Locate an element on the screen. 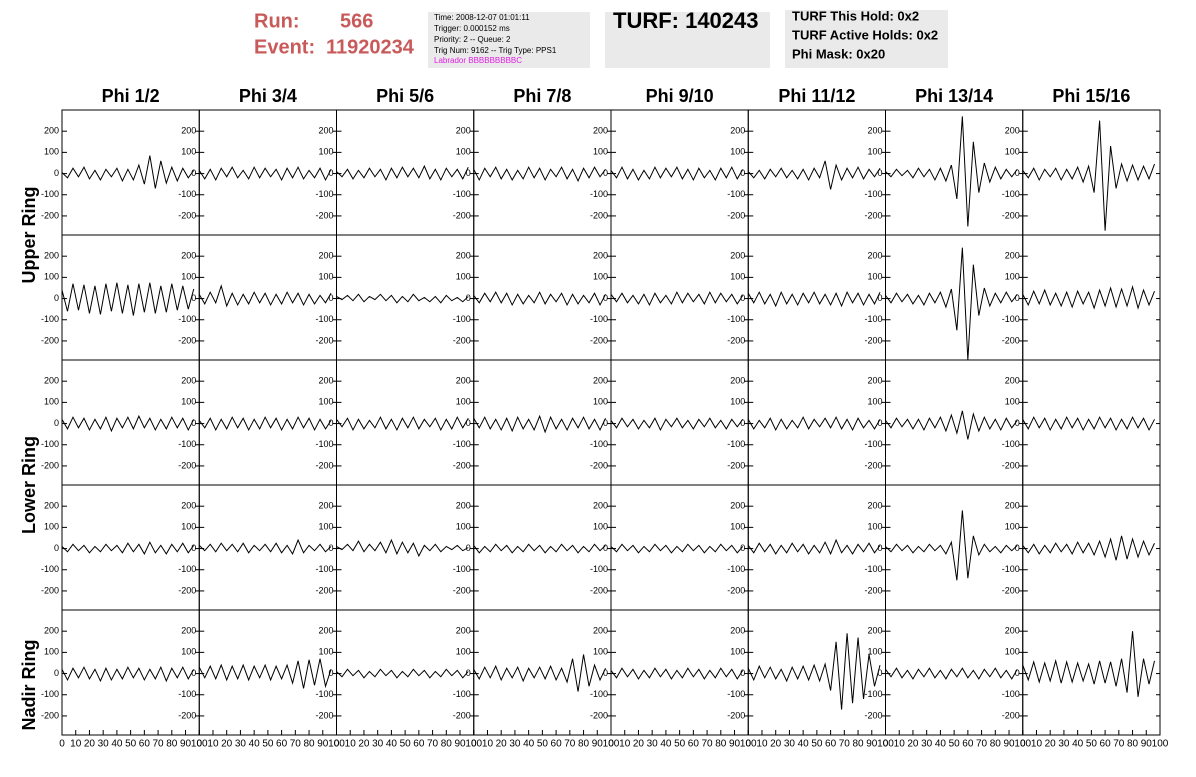  turf-info: TURF This Hold: 0x2 is located at coordinates (855, 15).